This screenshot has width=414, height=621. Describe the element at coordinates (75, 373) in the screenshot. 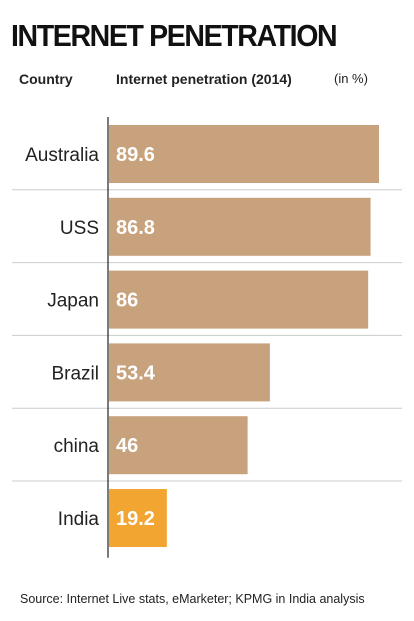

I see `category-label: Brazil` at that location.